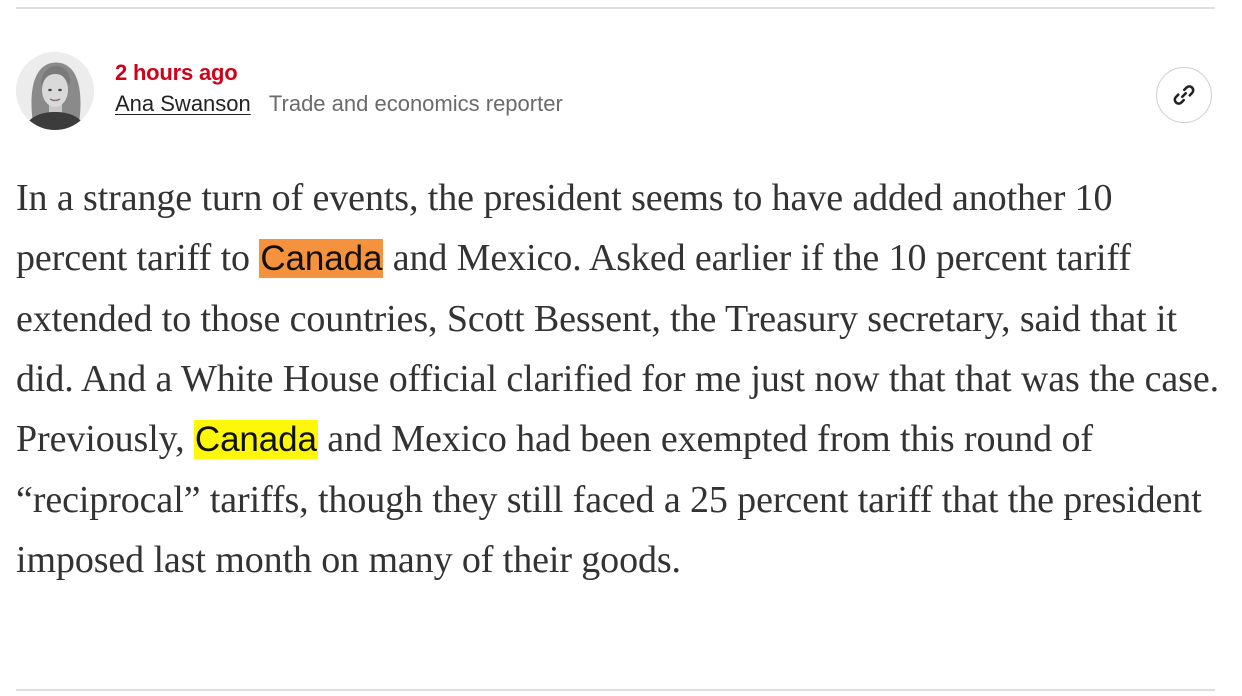 This screenshot has width=1242, height=696. I want to click on top-divider, so click(615, 8).